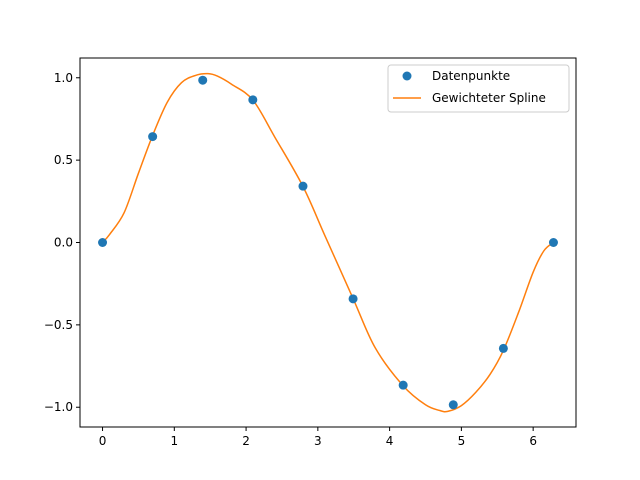  What do you see at coordinates (318, 441) in the screenshot?
I see `x-tick-label: 3` at bounding box center [318, 441].